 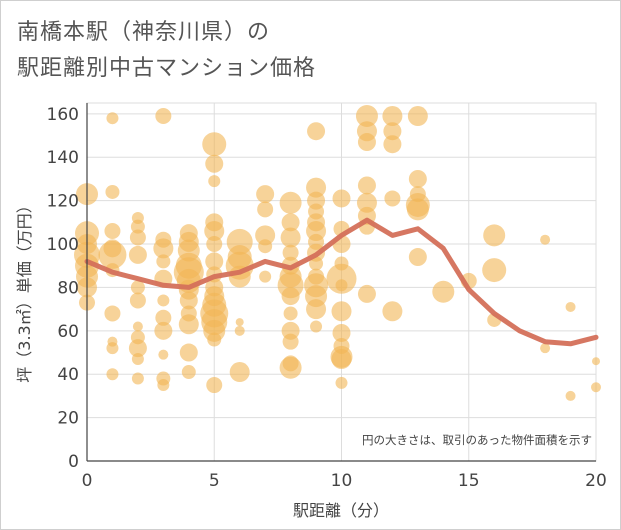 What do you see at coordinates (87, 481) in the screenshot?
I see `x-tick-label: 0` at bounding box center [87, 481].